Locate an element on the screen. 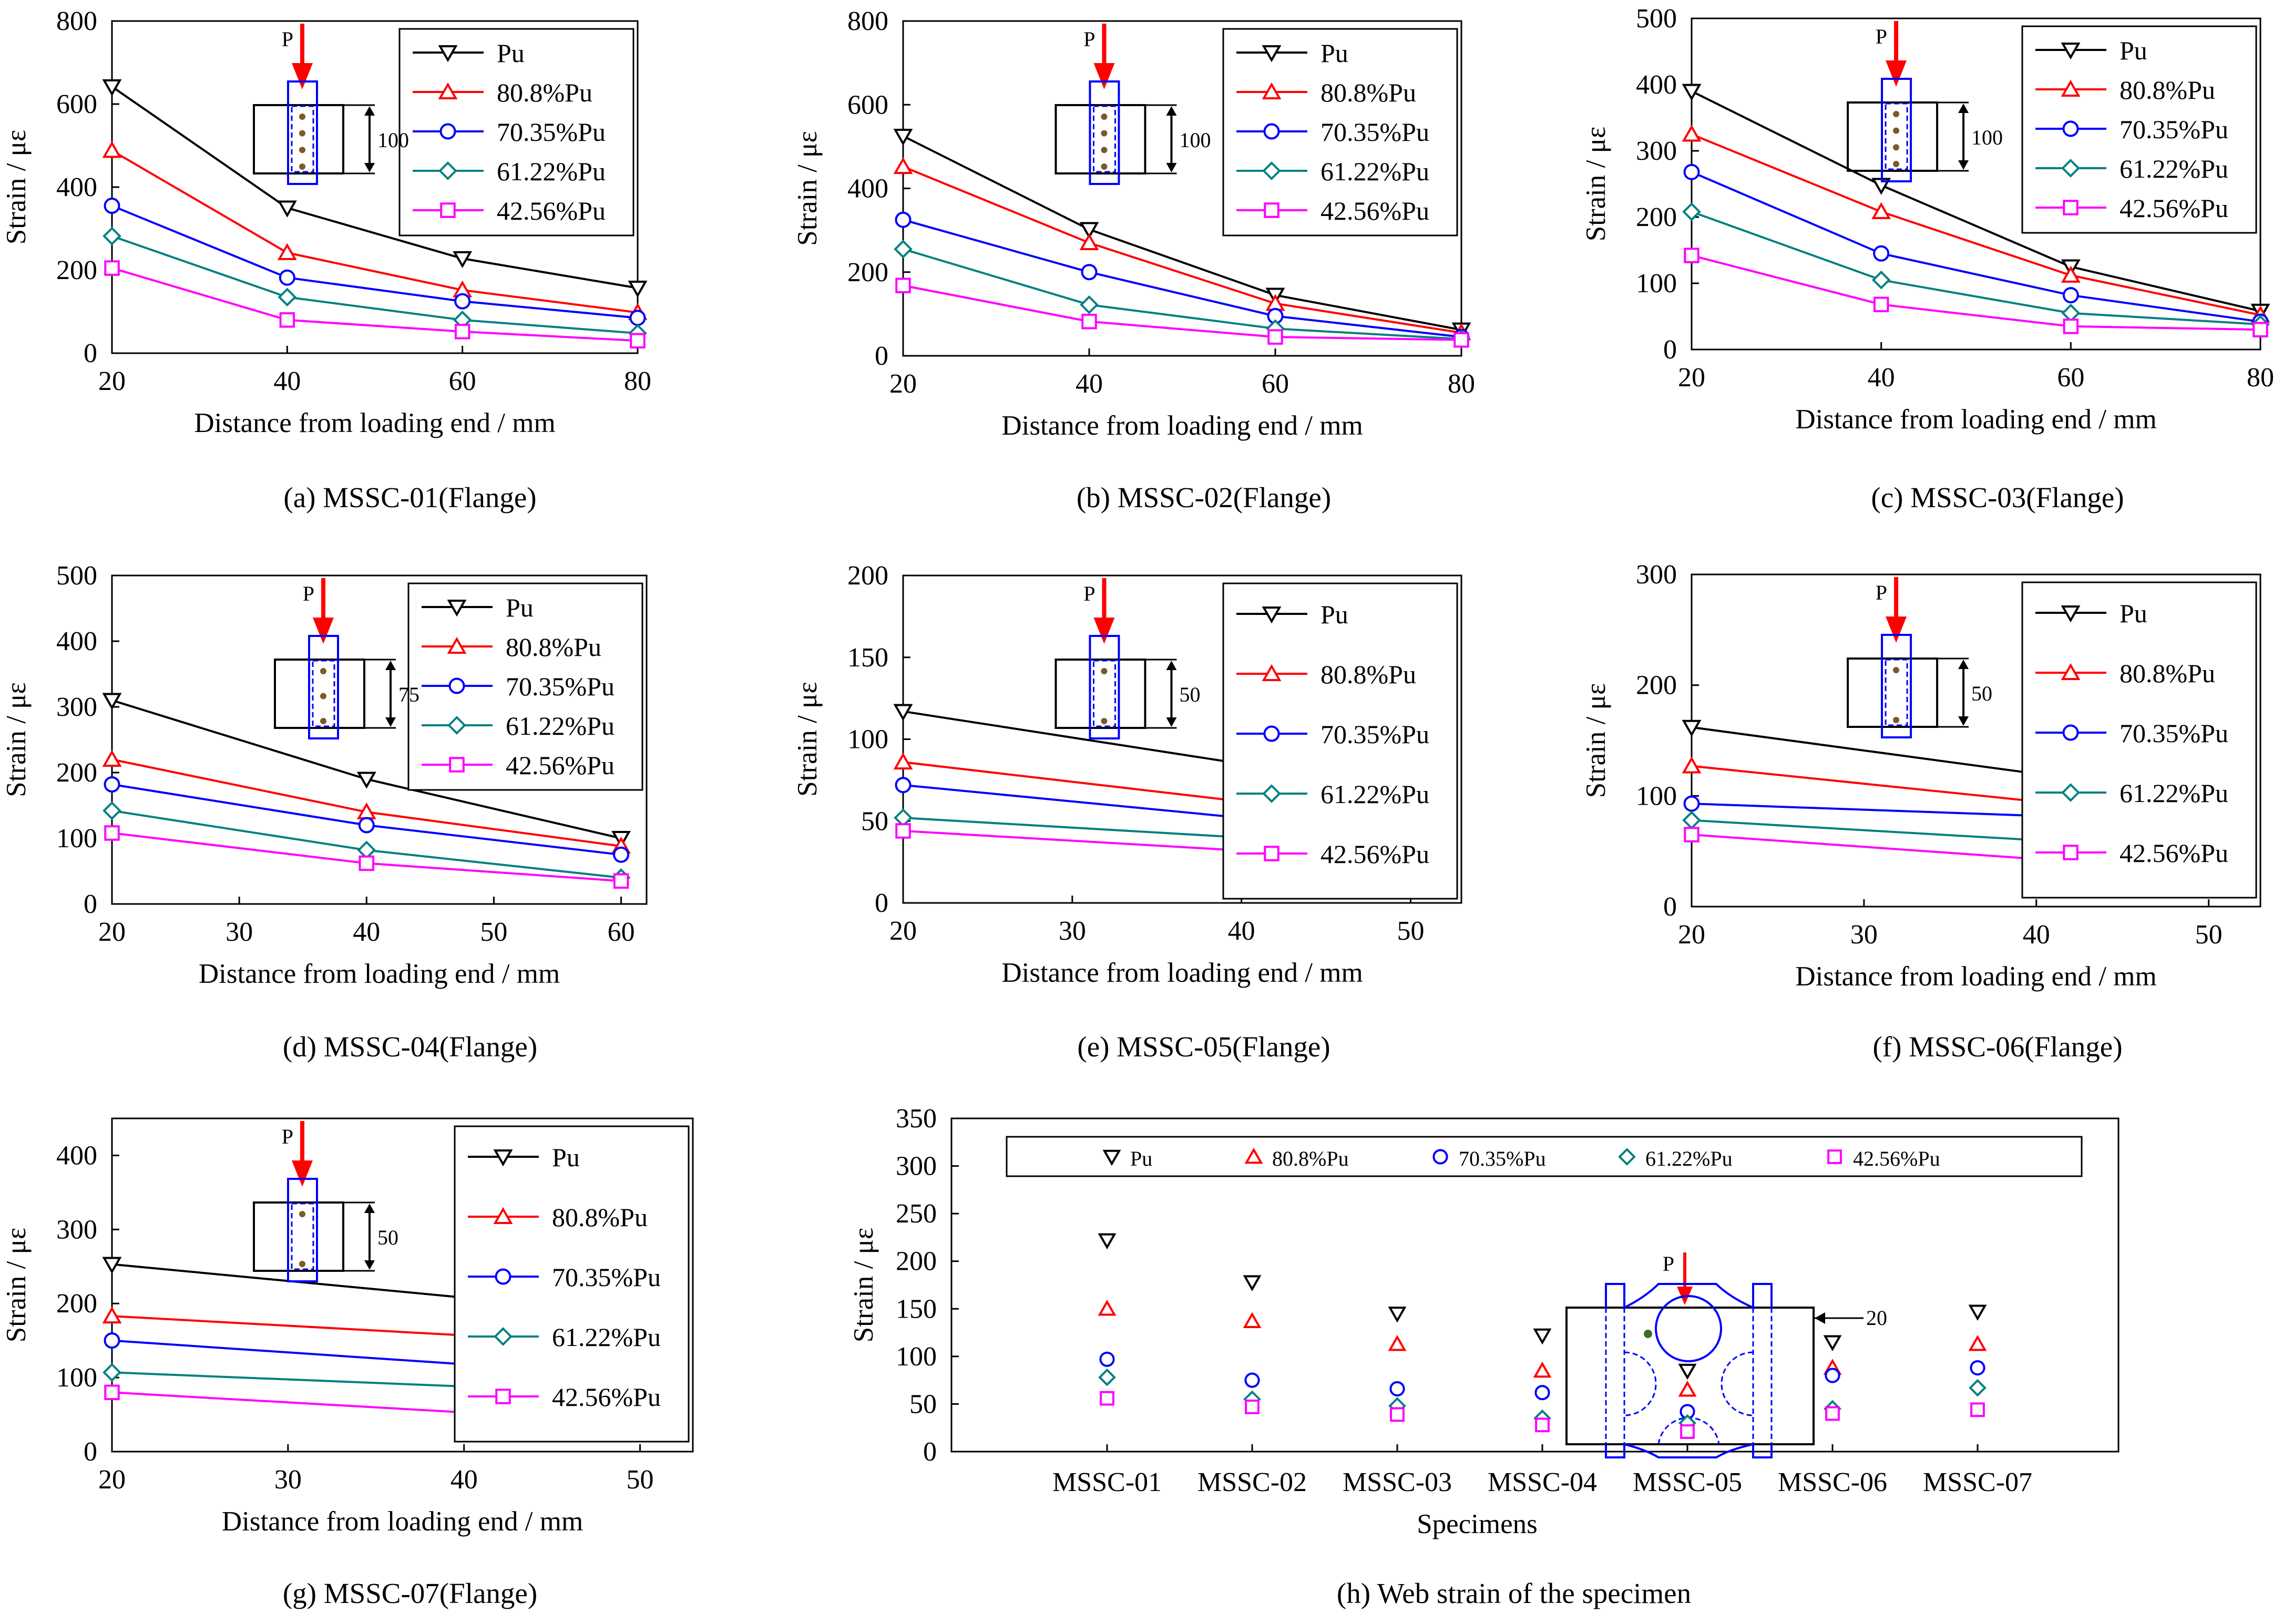  legend-label: Pu is located at coordinates (2133, 50).